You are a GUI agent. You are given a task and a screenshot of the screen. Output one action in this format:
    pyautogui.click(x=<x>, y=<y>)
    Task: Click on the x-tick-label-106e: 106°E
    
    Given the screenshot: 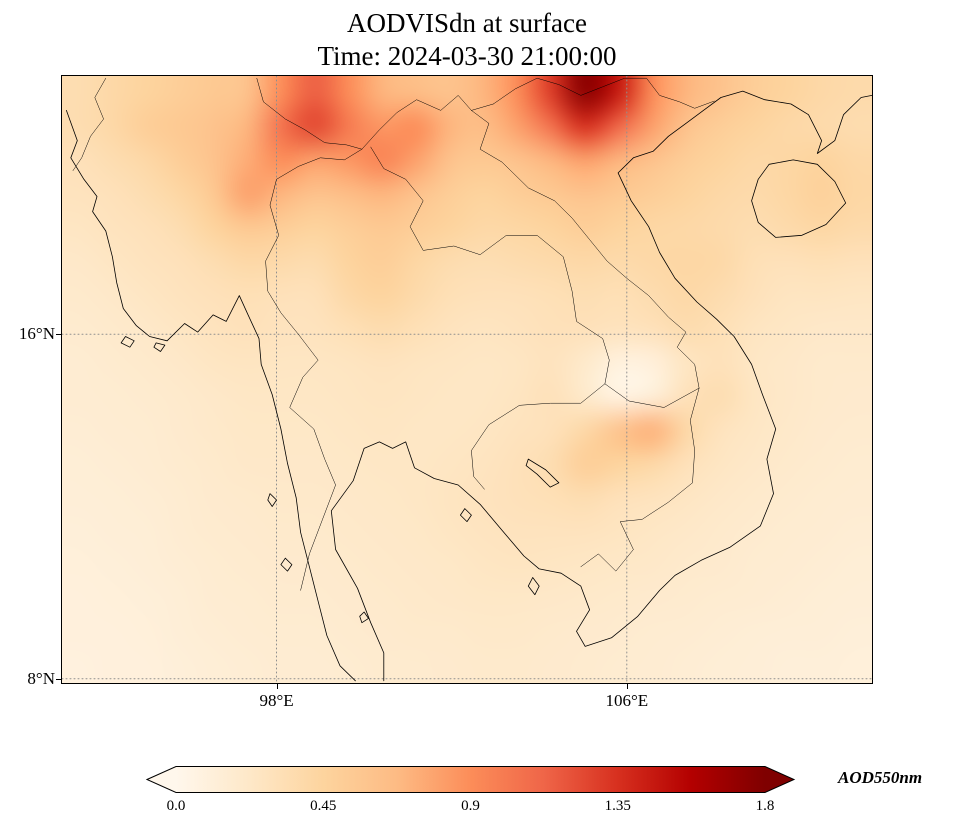 What is the action you would take?
    pyautogui.click(x=627, y=700)
    